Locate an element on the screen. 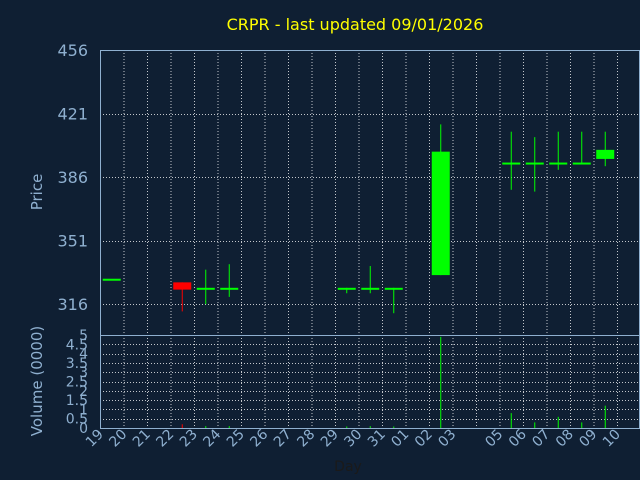 This screenshot has width=640, height=480. price-axis-label: Price is located at coordinates (37, 192).